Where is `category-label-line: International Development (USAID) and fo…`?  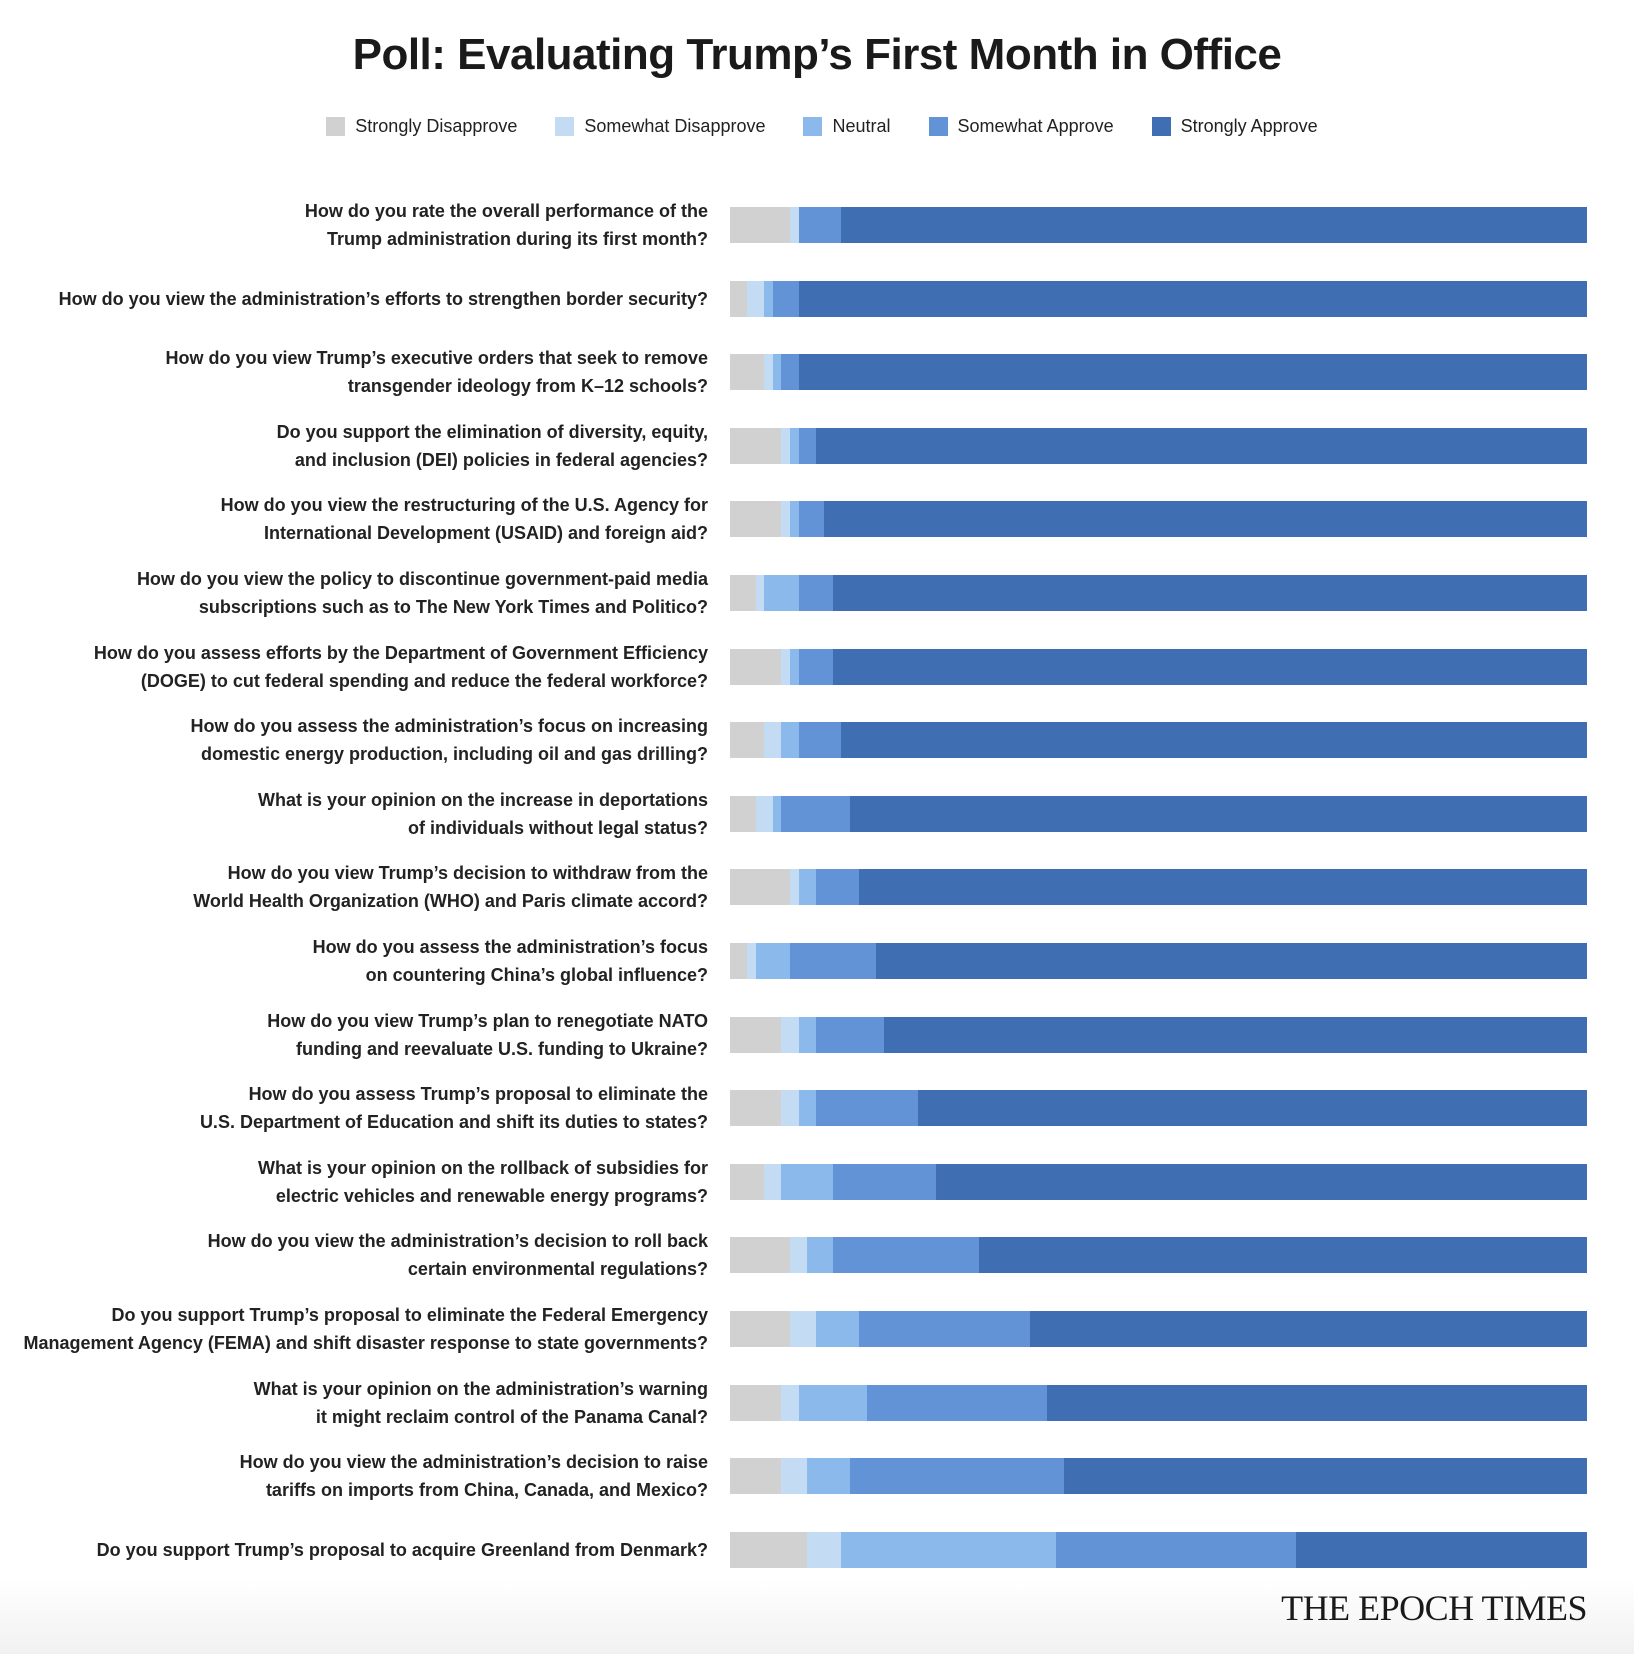 category-label-line: International Development (USAID) and fo… is located at coordinates (485, 533).